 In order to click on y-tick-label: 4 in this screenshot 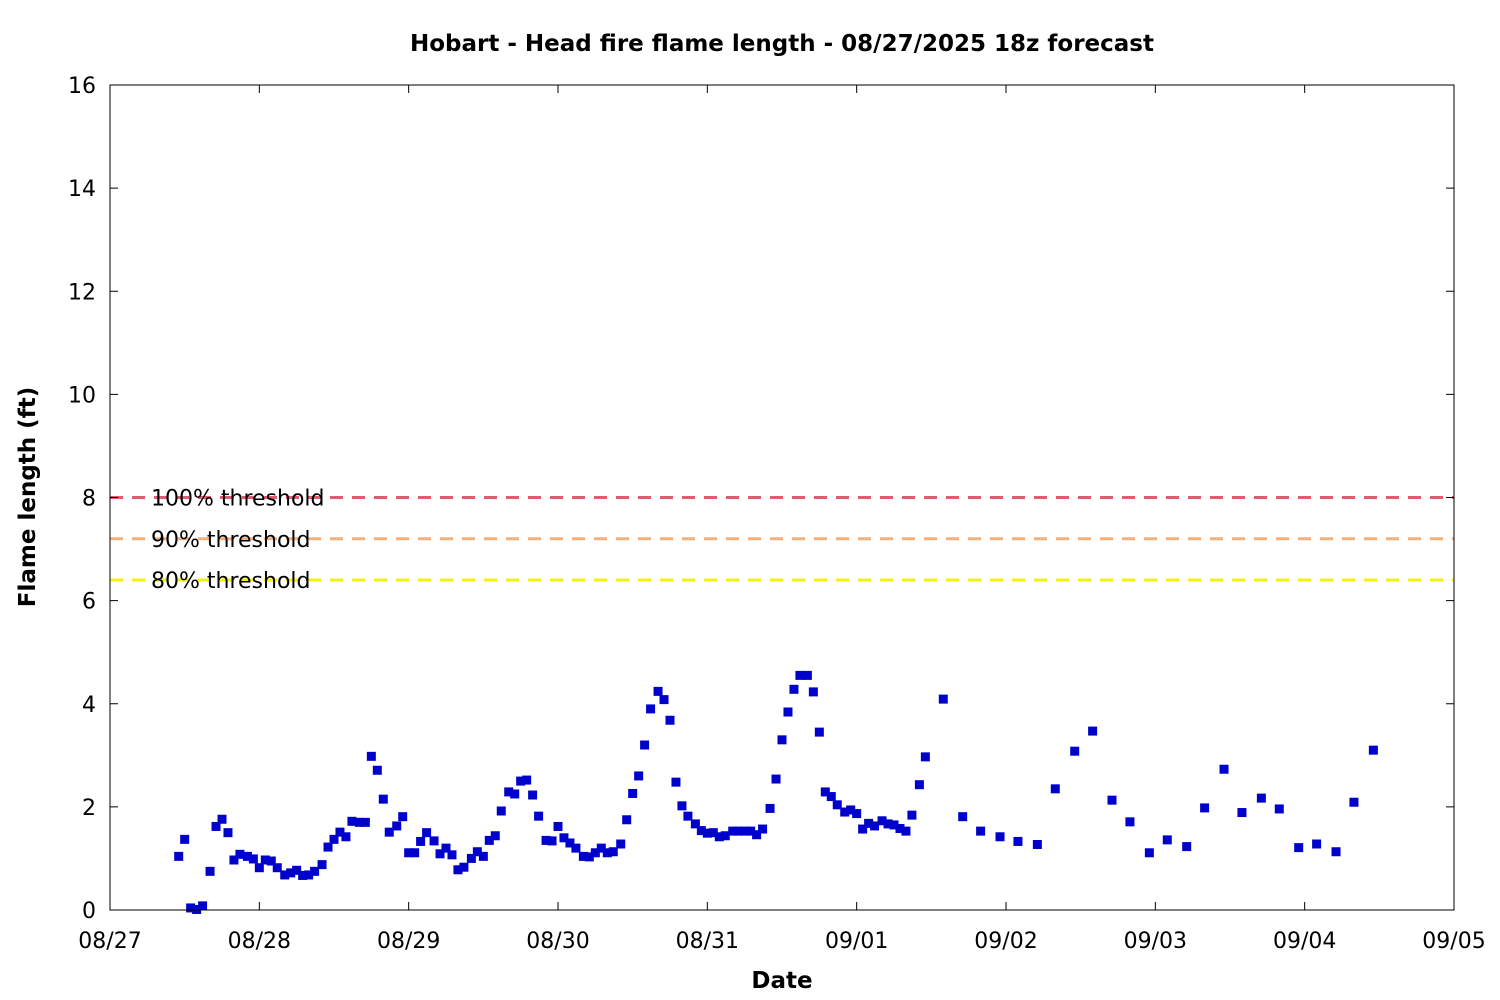, I will do `click(89, 705)`.